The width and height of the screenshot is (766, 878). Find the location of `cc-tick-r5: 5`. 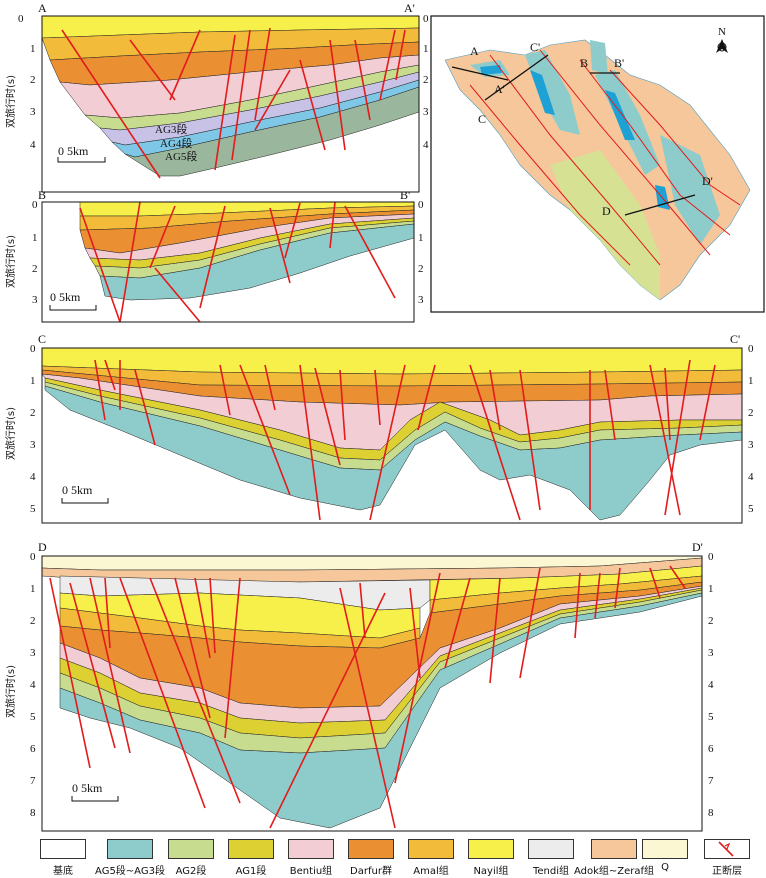

cc-tick-r5: 5 is located at coordinates (751, 509).